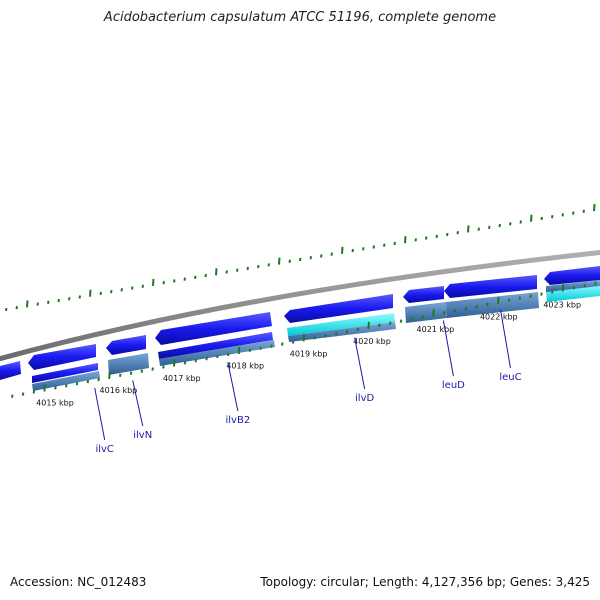 This screenshot has width=600, height=600. What do you see at coordinates (182, 378) in the screenshot?
I see `kbp-label: 4017 kbp` at bounding box center [182, 378].